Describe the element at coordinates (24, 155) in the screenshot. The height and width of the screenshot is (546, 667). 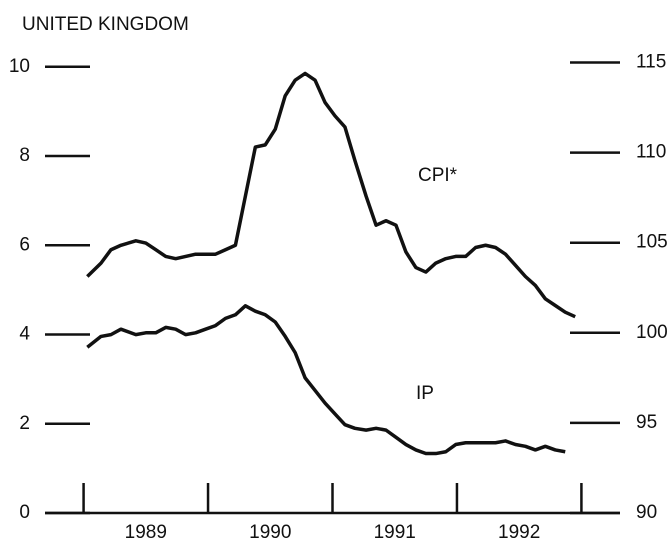
I see `y-tick-label: 8` at that location.